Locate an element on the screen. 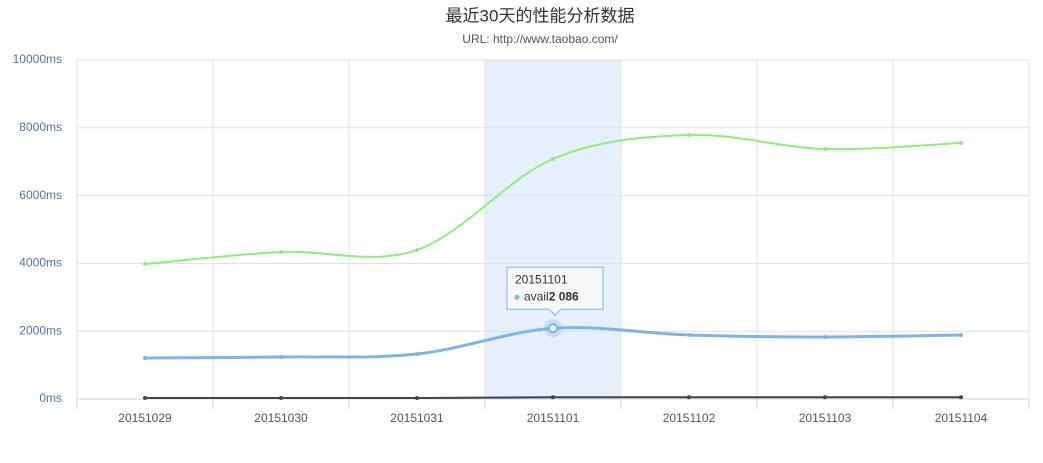 This screenshot has width=1043, height=463. tooltip-value-label: 2 086 is located at coordinates (564, 296).